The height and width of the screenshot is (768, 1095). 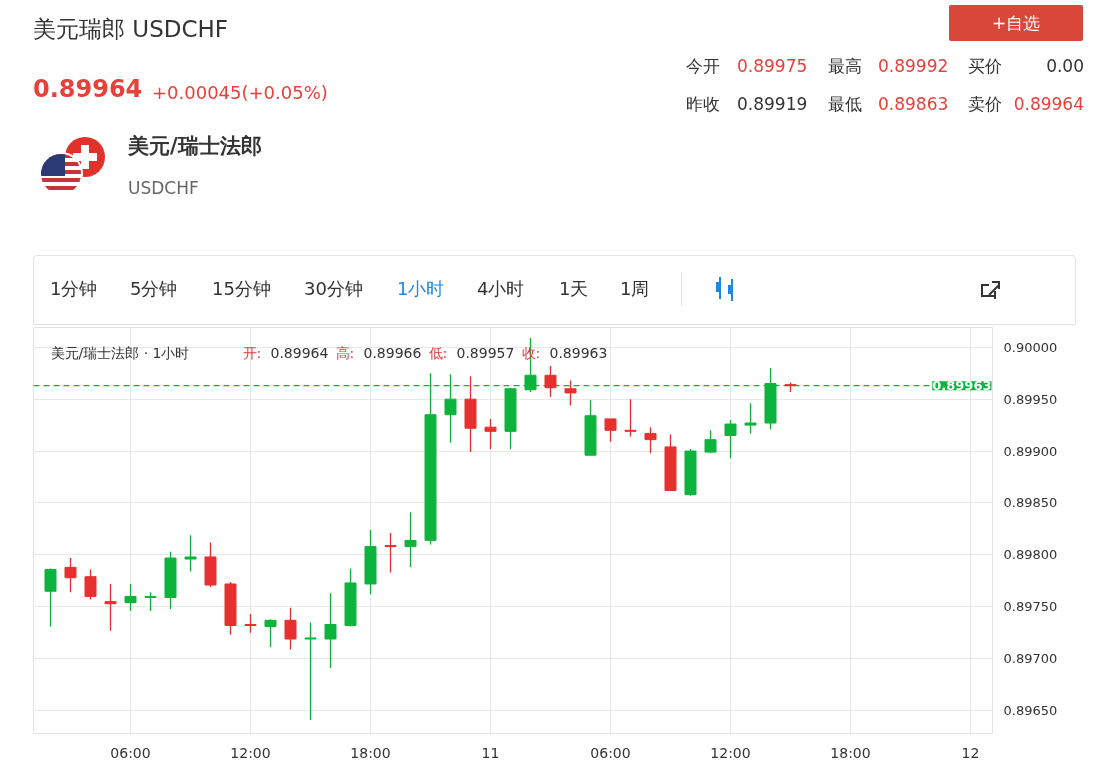 What do you see at coordinates (485, 352) in the screenshot?
I see `annotation: 0.89957` at bounding box center [485, 352].